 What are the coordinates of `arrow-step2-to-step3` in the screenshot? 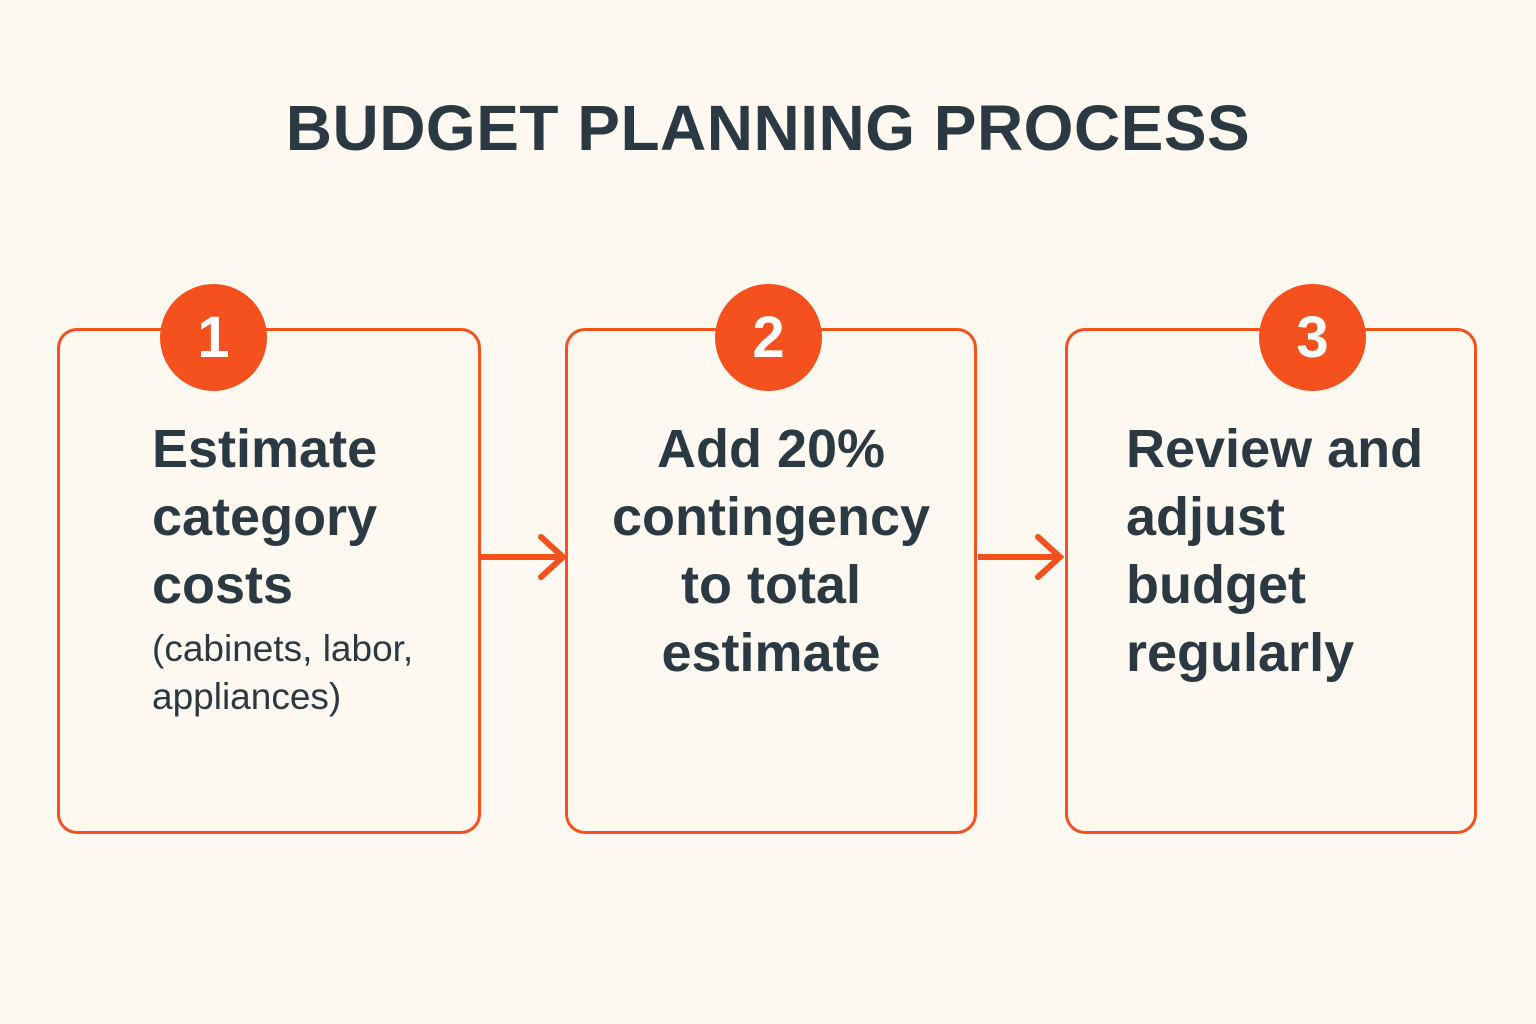 It's located at (1021, 557).